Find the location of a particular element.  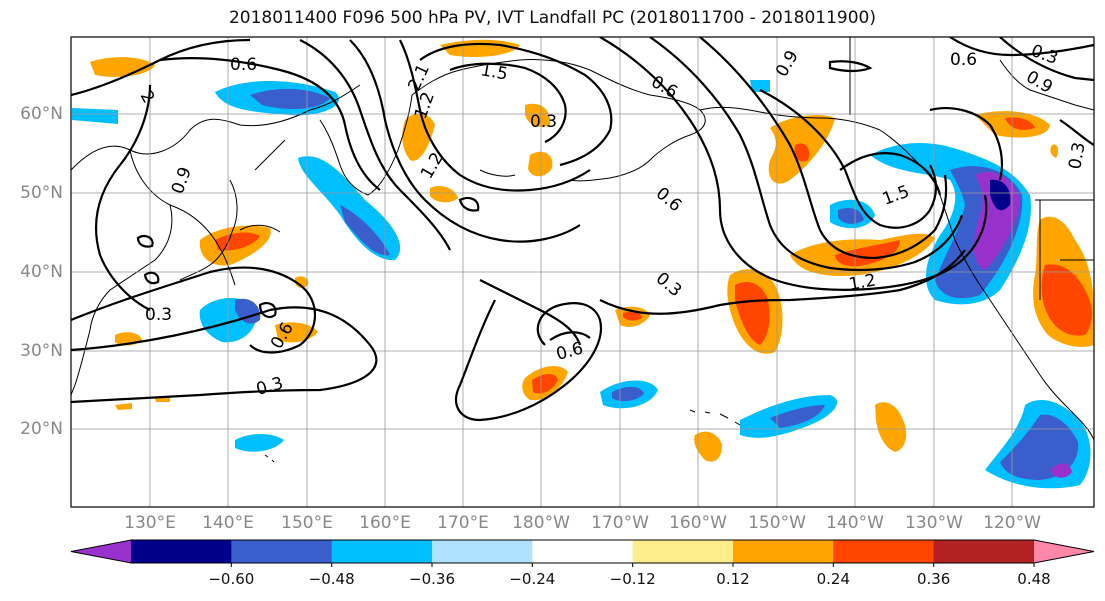

lon-label-150e: 150°E is located at coordinates (307, 523).